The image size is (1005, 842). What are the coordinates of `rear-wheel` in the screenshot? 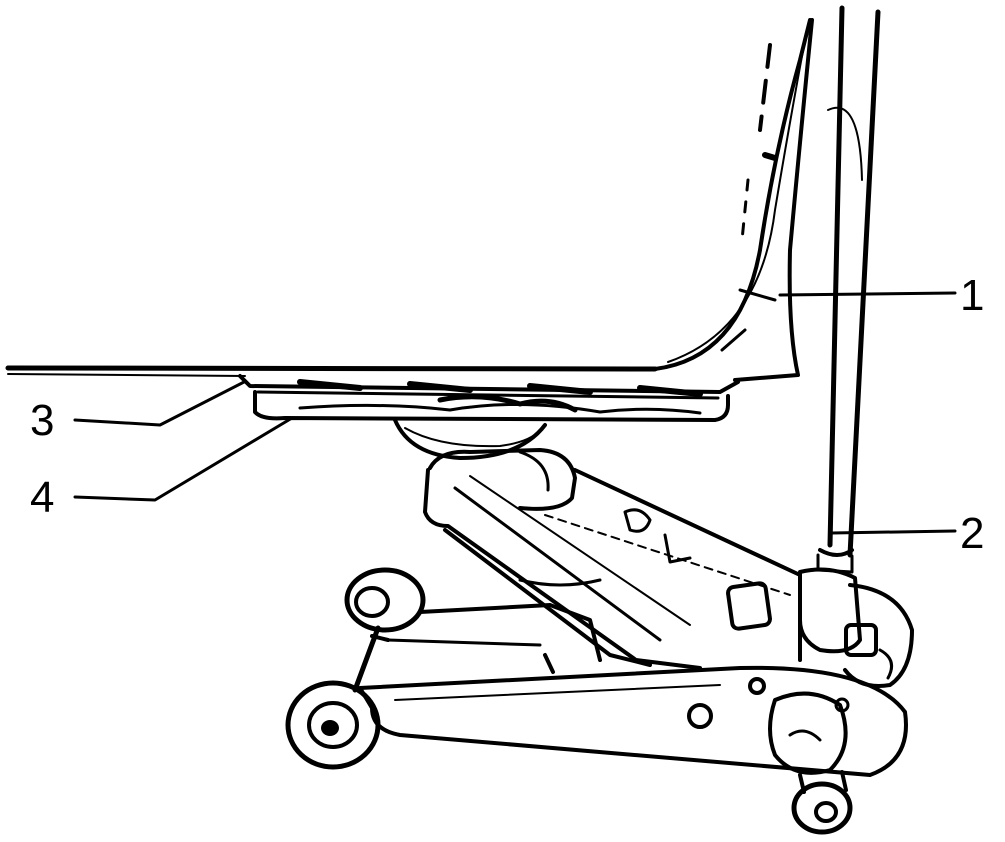 It's located at (333, 725).